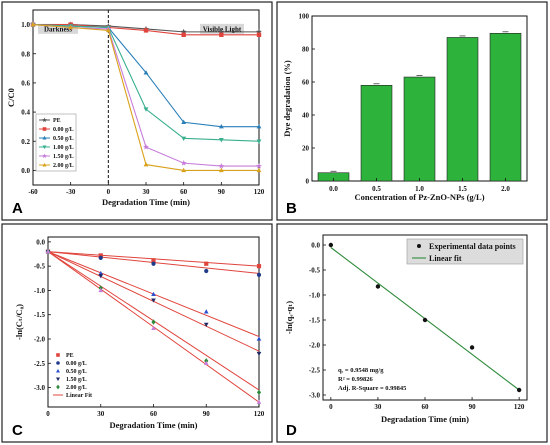 The height and width of the screenshot is (445, 550). Describe the element at coordinates (473, 407) in the screenshot. I see `d-xtick-label-3: 90` at that location.